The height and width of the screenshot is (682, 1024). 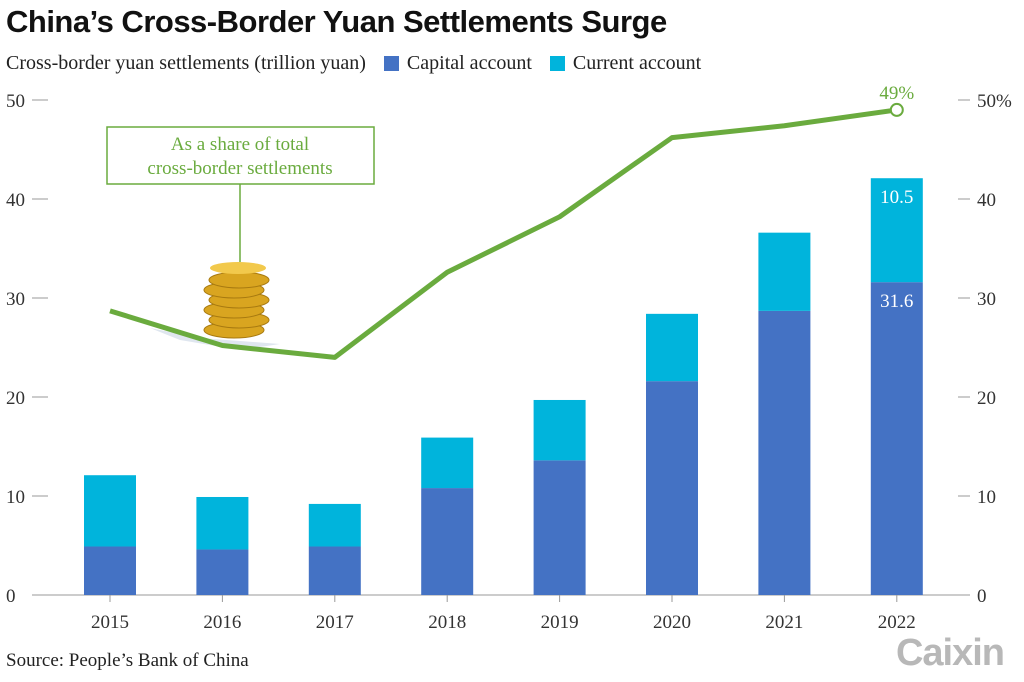 I want to click on data-label-share-2022: 49%, so click(x=896, y=93).